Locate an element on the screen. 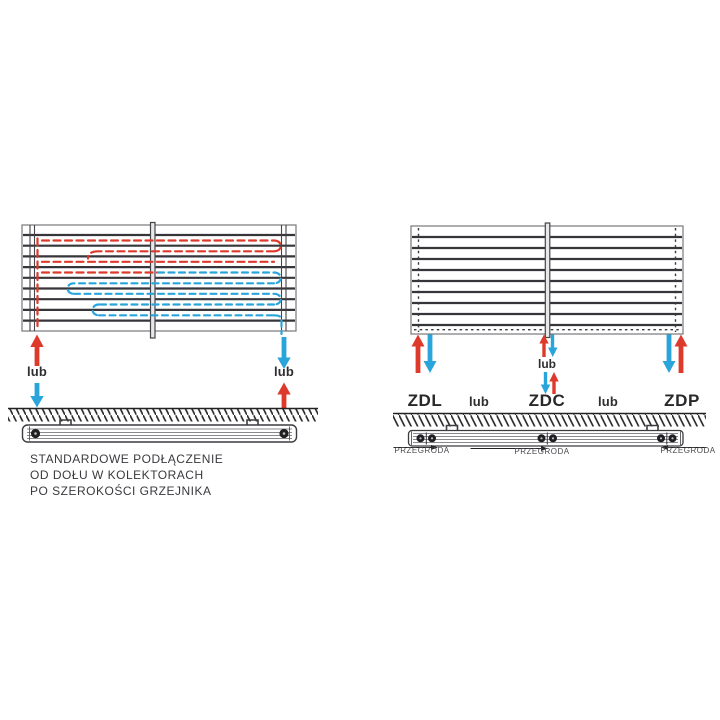 The width and height of the screenshot is (720, 720). left-floor-hatch is located at coordinates (163, 414).